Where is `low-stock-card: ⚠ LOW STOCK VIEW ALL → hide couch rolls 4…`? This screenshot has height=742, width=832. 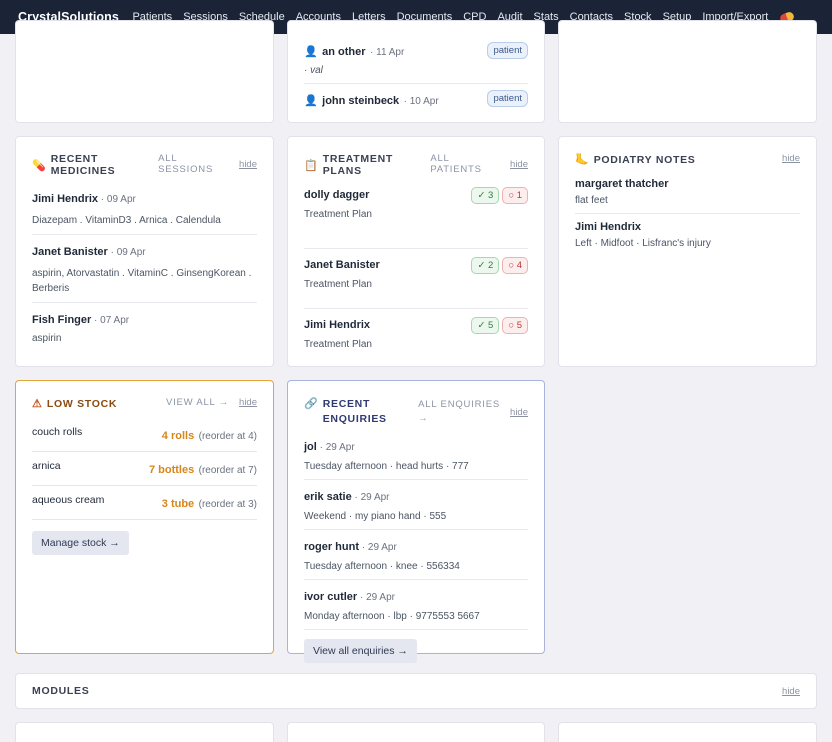
low-stock-card: ⚠ LOW STOCK VIEW ALL → hide couch rolls 4… is located at coordinates (144, 517).